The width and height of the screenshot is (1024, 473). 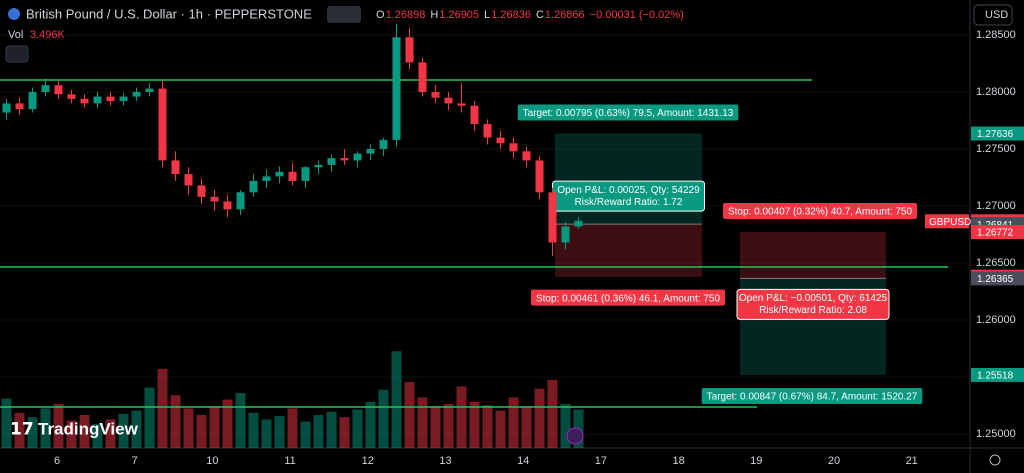 I want to click on volume-value: 3.496K, so click(x=48, y=35).